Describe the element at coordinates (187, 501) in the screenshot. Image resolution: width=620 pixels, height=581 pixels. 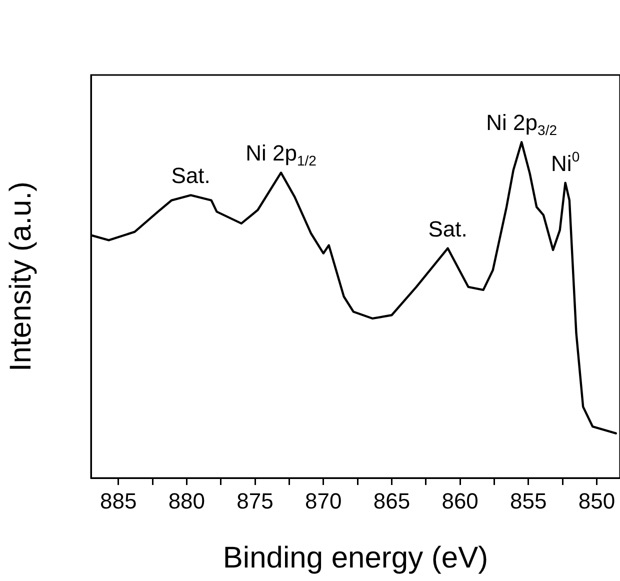
I see `x-tick-label: 880` at that location.